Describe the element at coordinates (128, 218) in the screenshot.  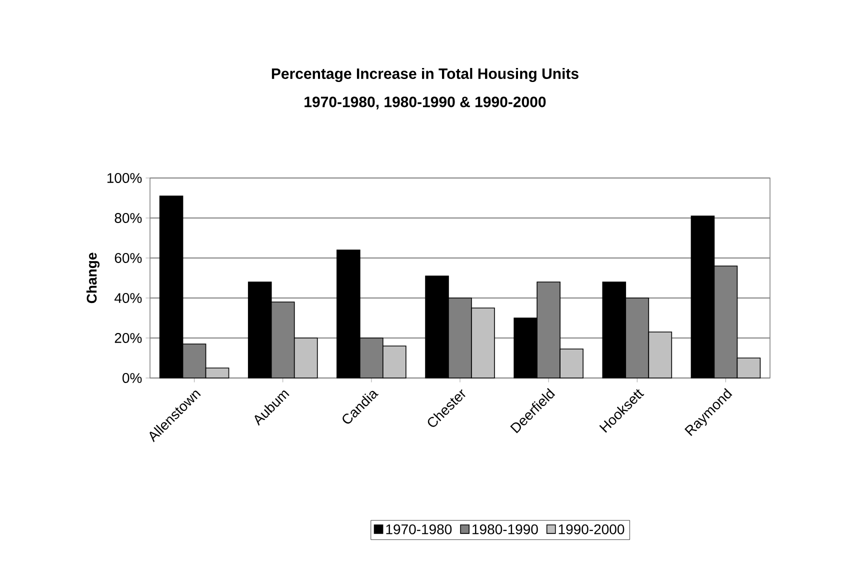
I see `y-tick-label: 80%` at that location.